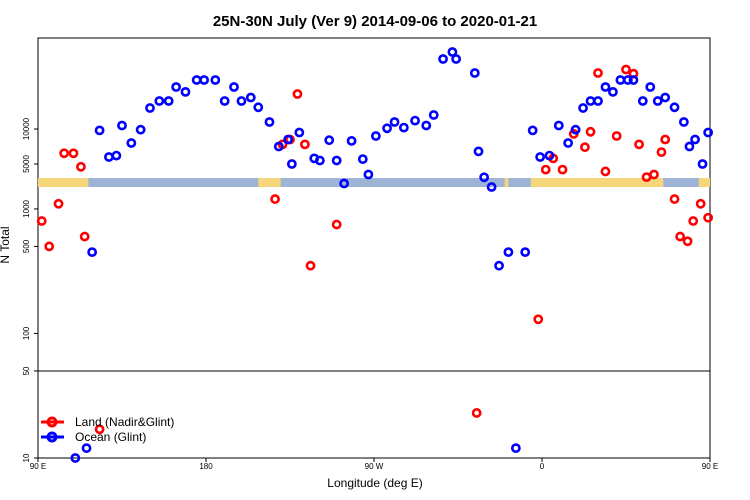 The image size is (750, 500). Describe the element at coordinates (26, 370) in the screenshot. I see `y-tick-label: 50` at that location.